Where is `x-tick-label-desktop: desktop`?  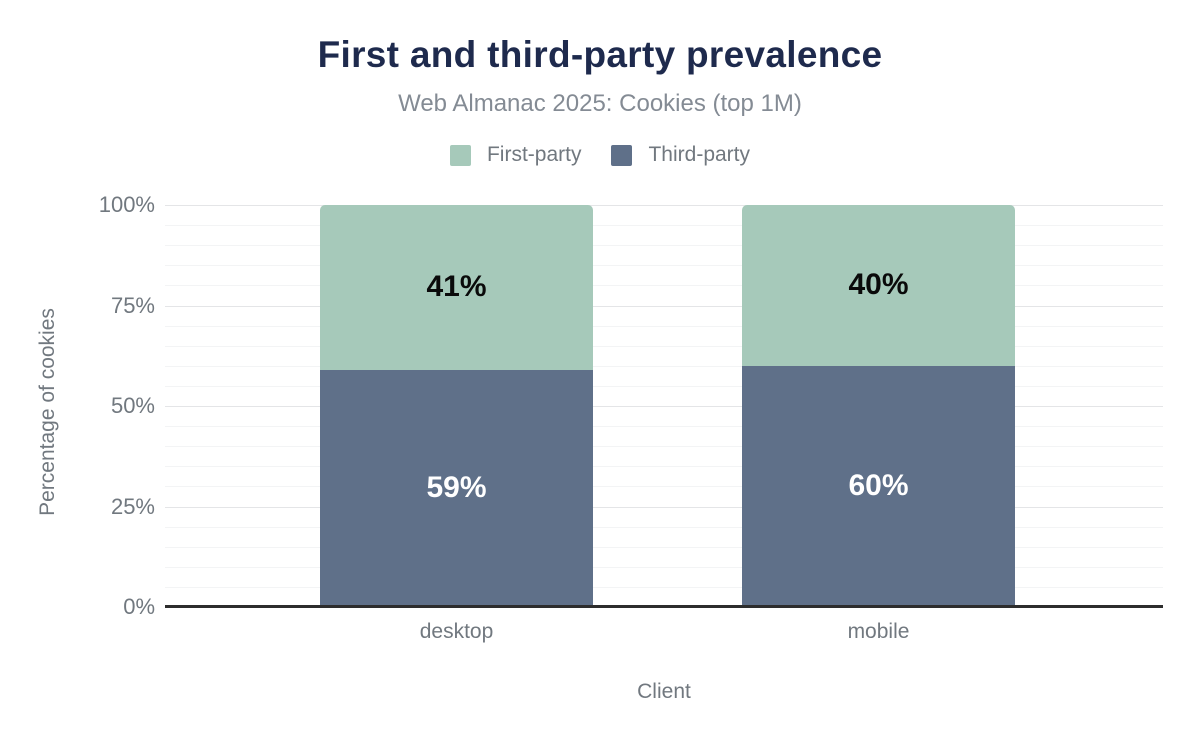 x-tick-label-desktop: desktop is located at coordinates (456, 631).